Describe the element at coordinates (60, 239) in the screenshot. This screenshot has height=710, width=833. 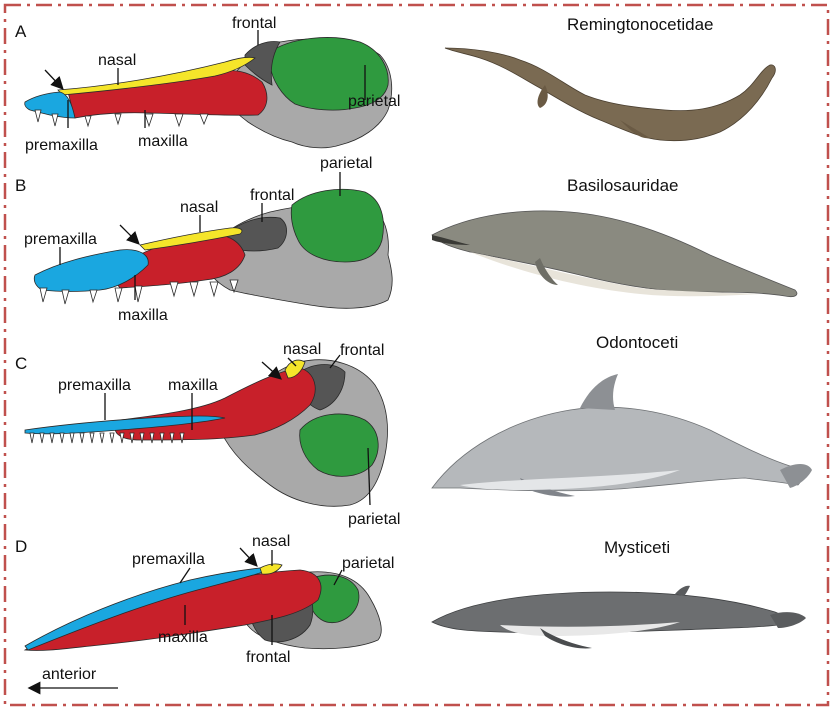
I see `label-premaxilla-b: premaxilla` at that location.